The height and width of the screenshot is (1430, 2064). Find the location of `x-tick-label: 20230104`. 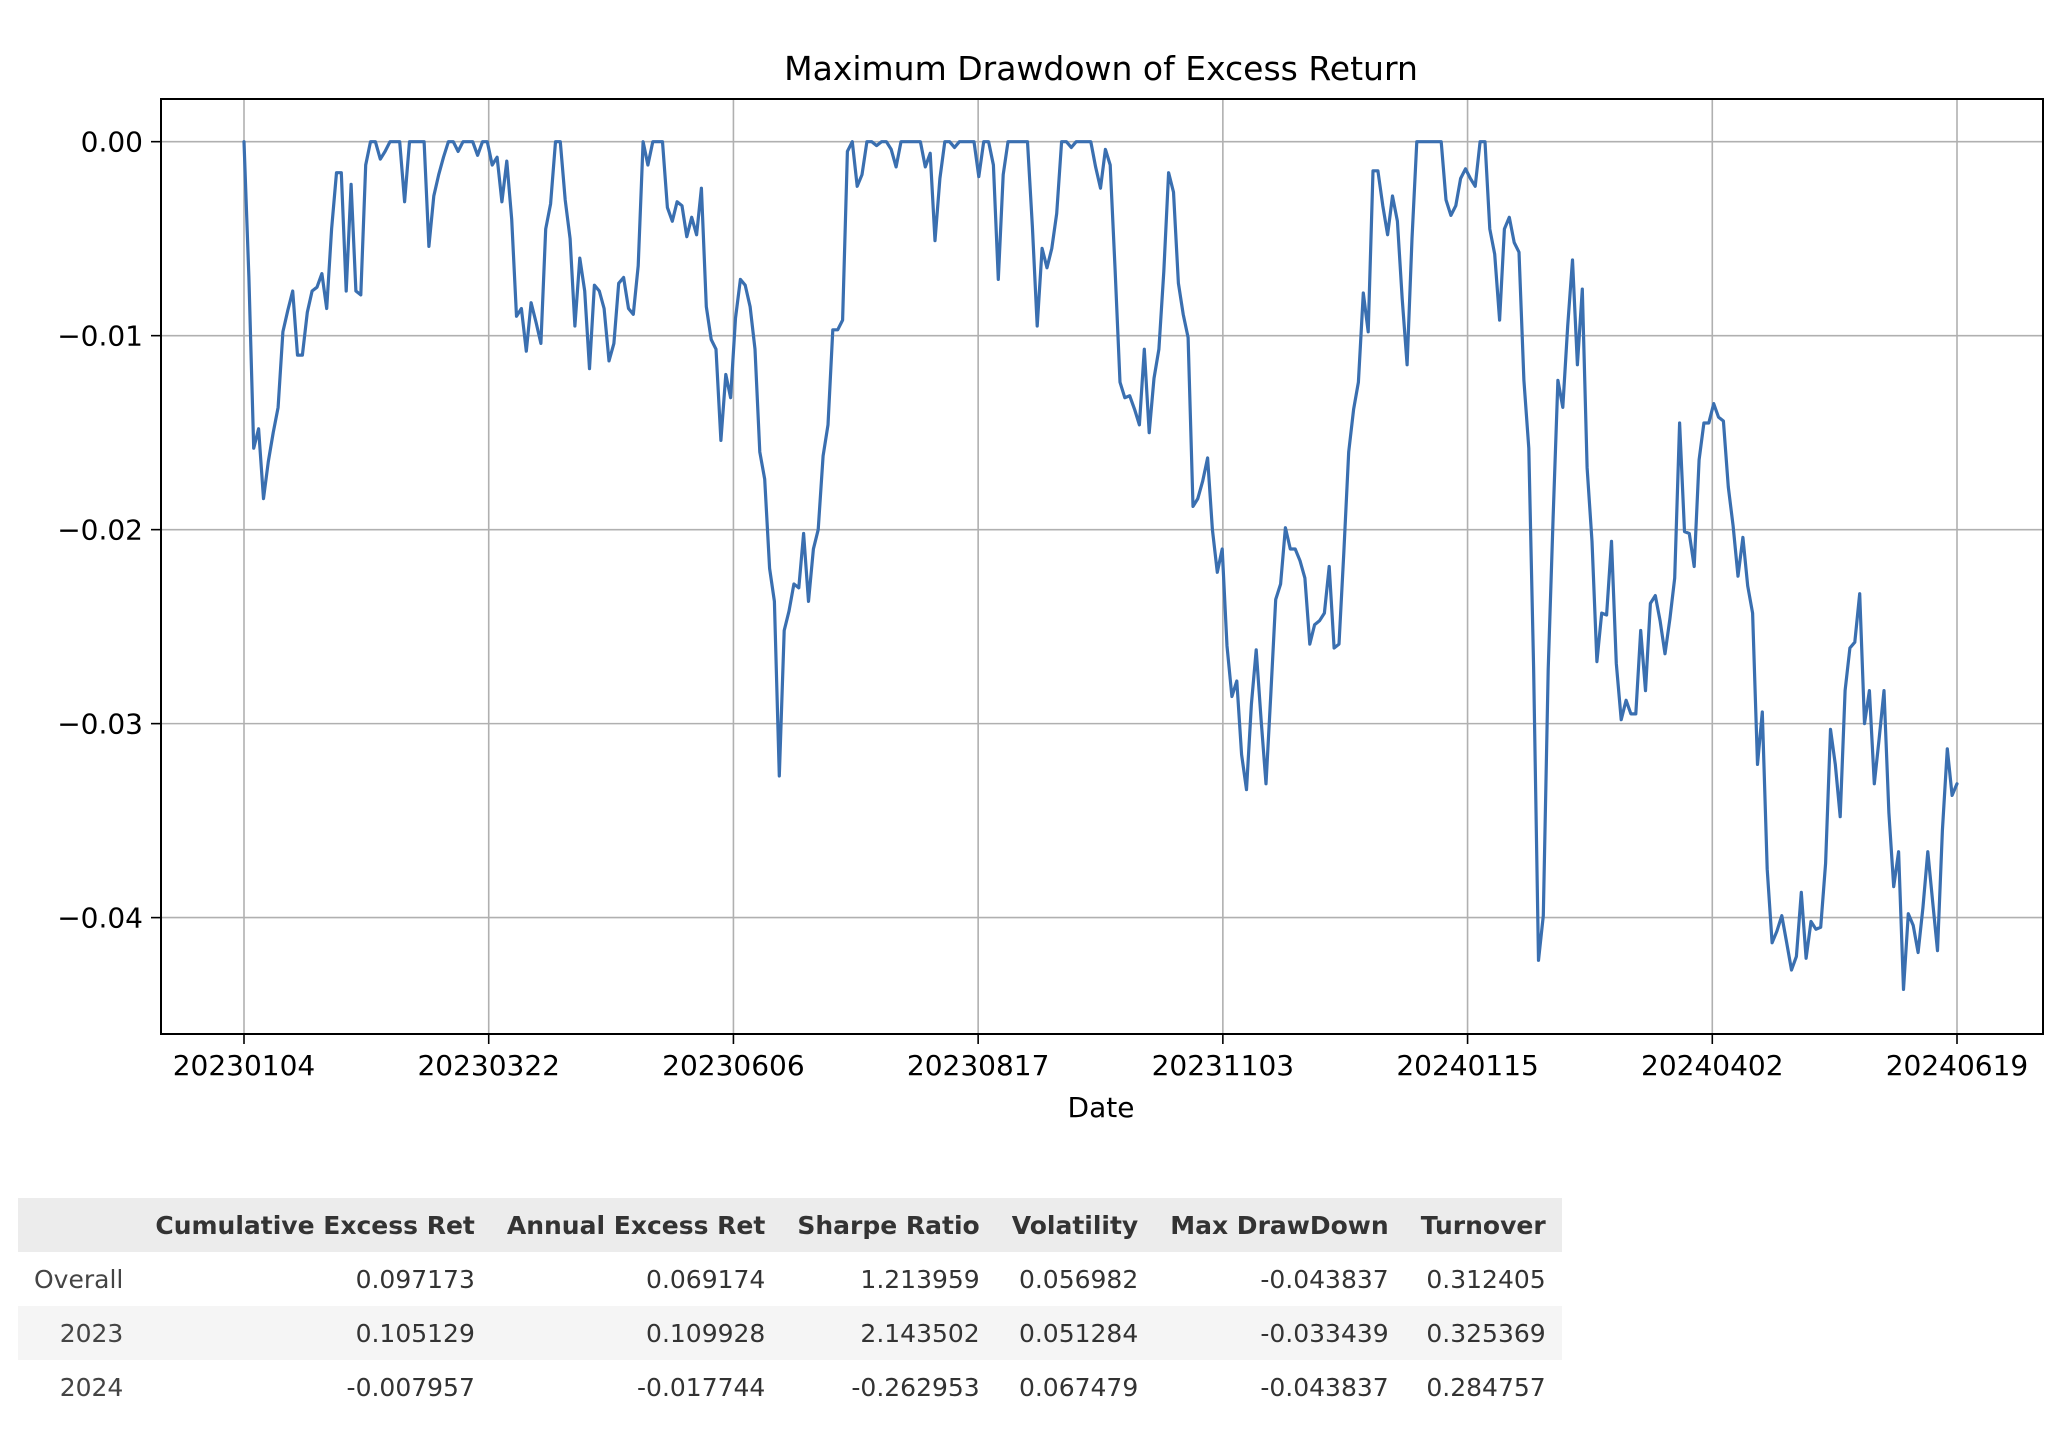

x-tick-label: 20230104 is located at coordinates (244, 1065).